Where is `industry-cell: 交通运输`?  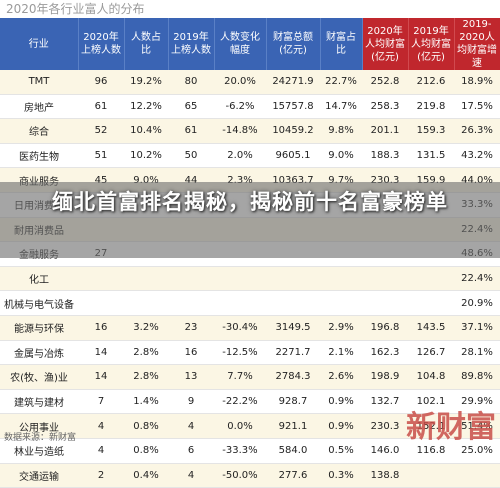
industry-cell: 交通运输 is located at coordinates (39, 475).